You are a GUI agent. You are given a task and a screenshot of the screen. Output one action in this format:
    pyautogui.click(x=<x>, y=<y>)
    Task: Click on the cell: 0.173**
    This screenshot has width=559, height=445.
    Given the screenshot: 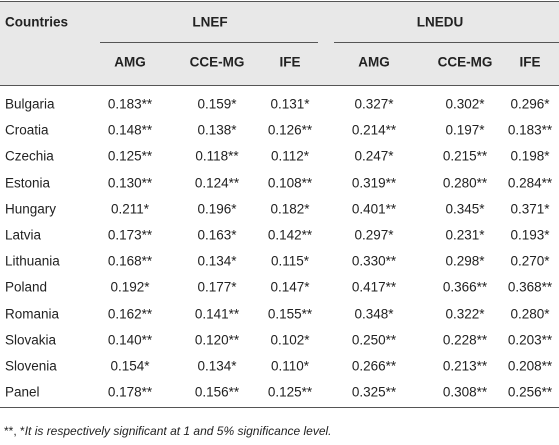 What is the action you would take?
    pyautogui.click(x=130, y=235)
    